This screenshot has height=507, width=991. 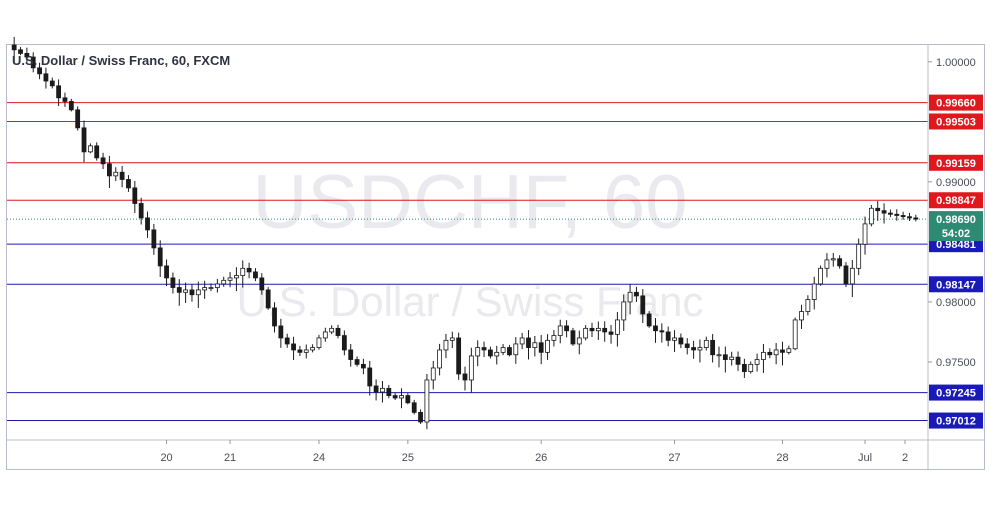 What do you see at coordinates (166, 458) in the screenshot?
I see `x-tick-label: 20` at bounding box center [166, 458].